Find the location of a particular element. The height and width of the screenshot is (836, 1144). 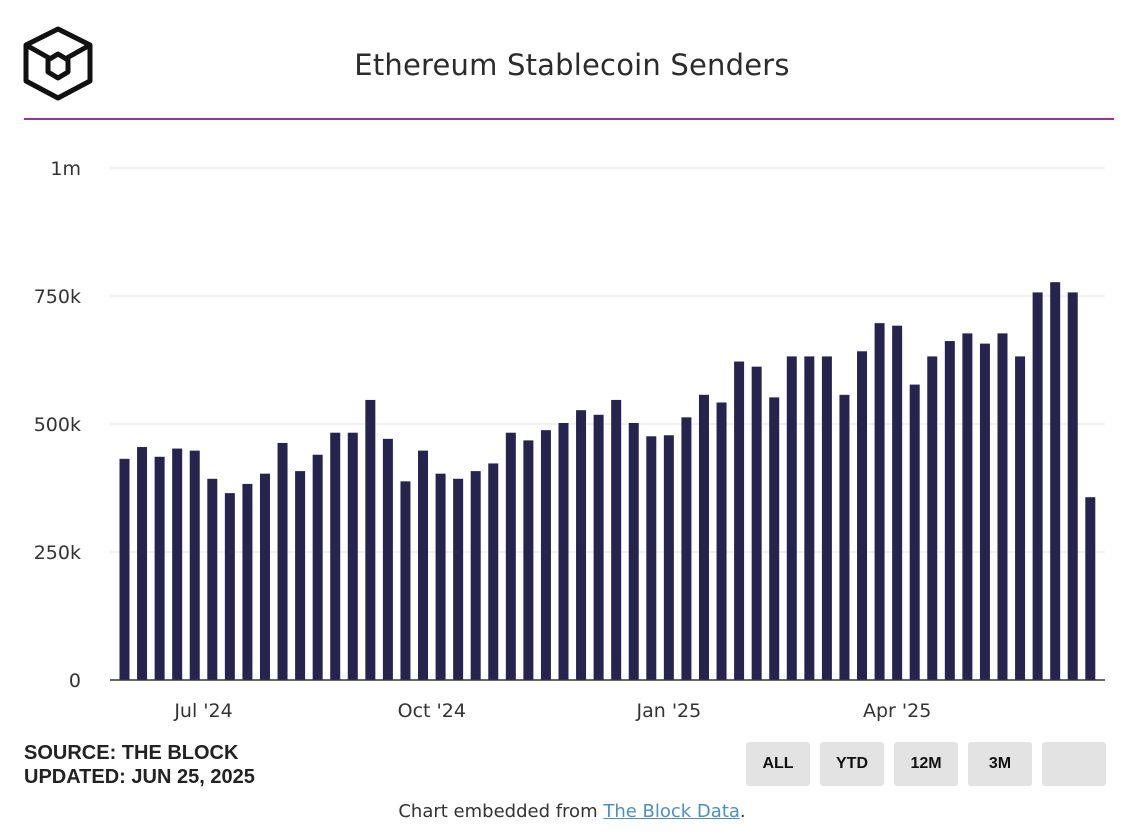

x-tick-label: Jul '24 is located at coordinates (202, 711).